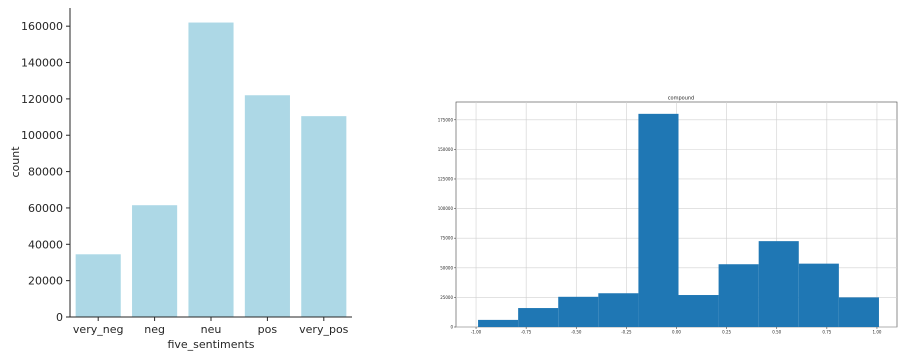 The width and height of the screenshot is (898, 356). I want to click on chart-title: compound, so click(681, 99).